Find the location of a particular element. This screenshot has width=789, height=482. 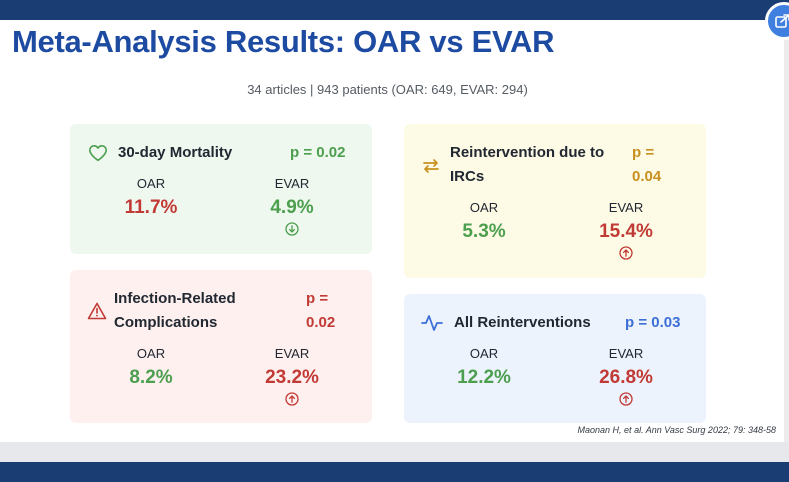

infection-oar-label: OAR is located at coordinates (151, 353).